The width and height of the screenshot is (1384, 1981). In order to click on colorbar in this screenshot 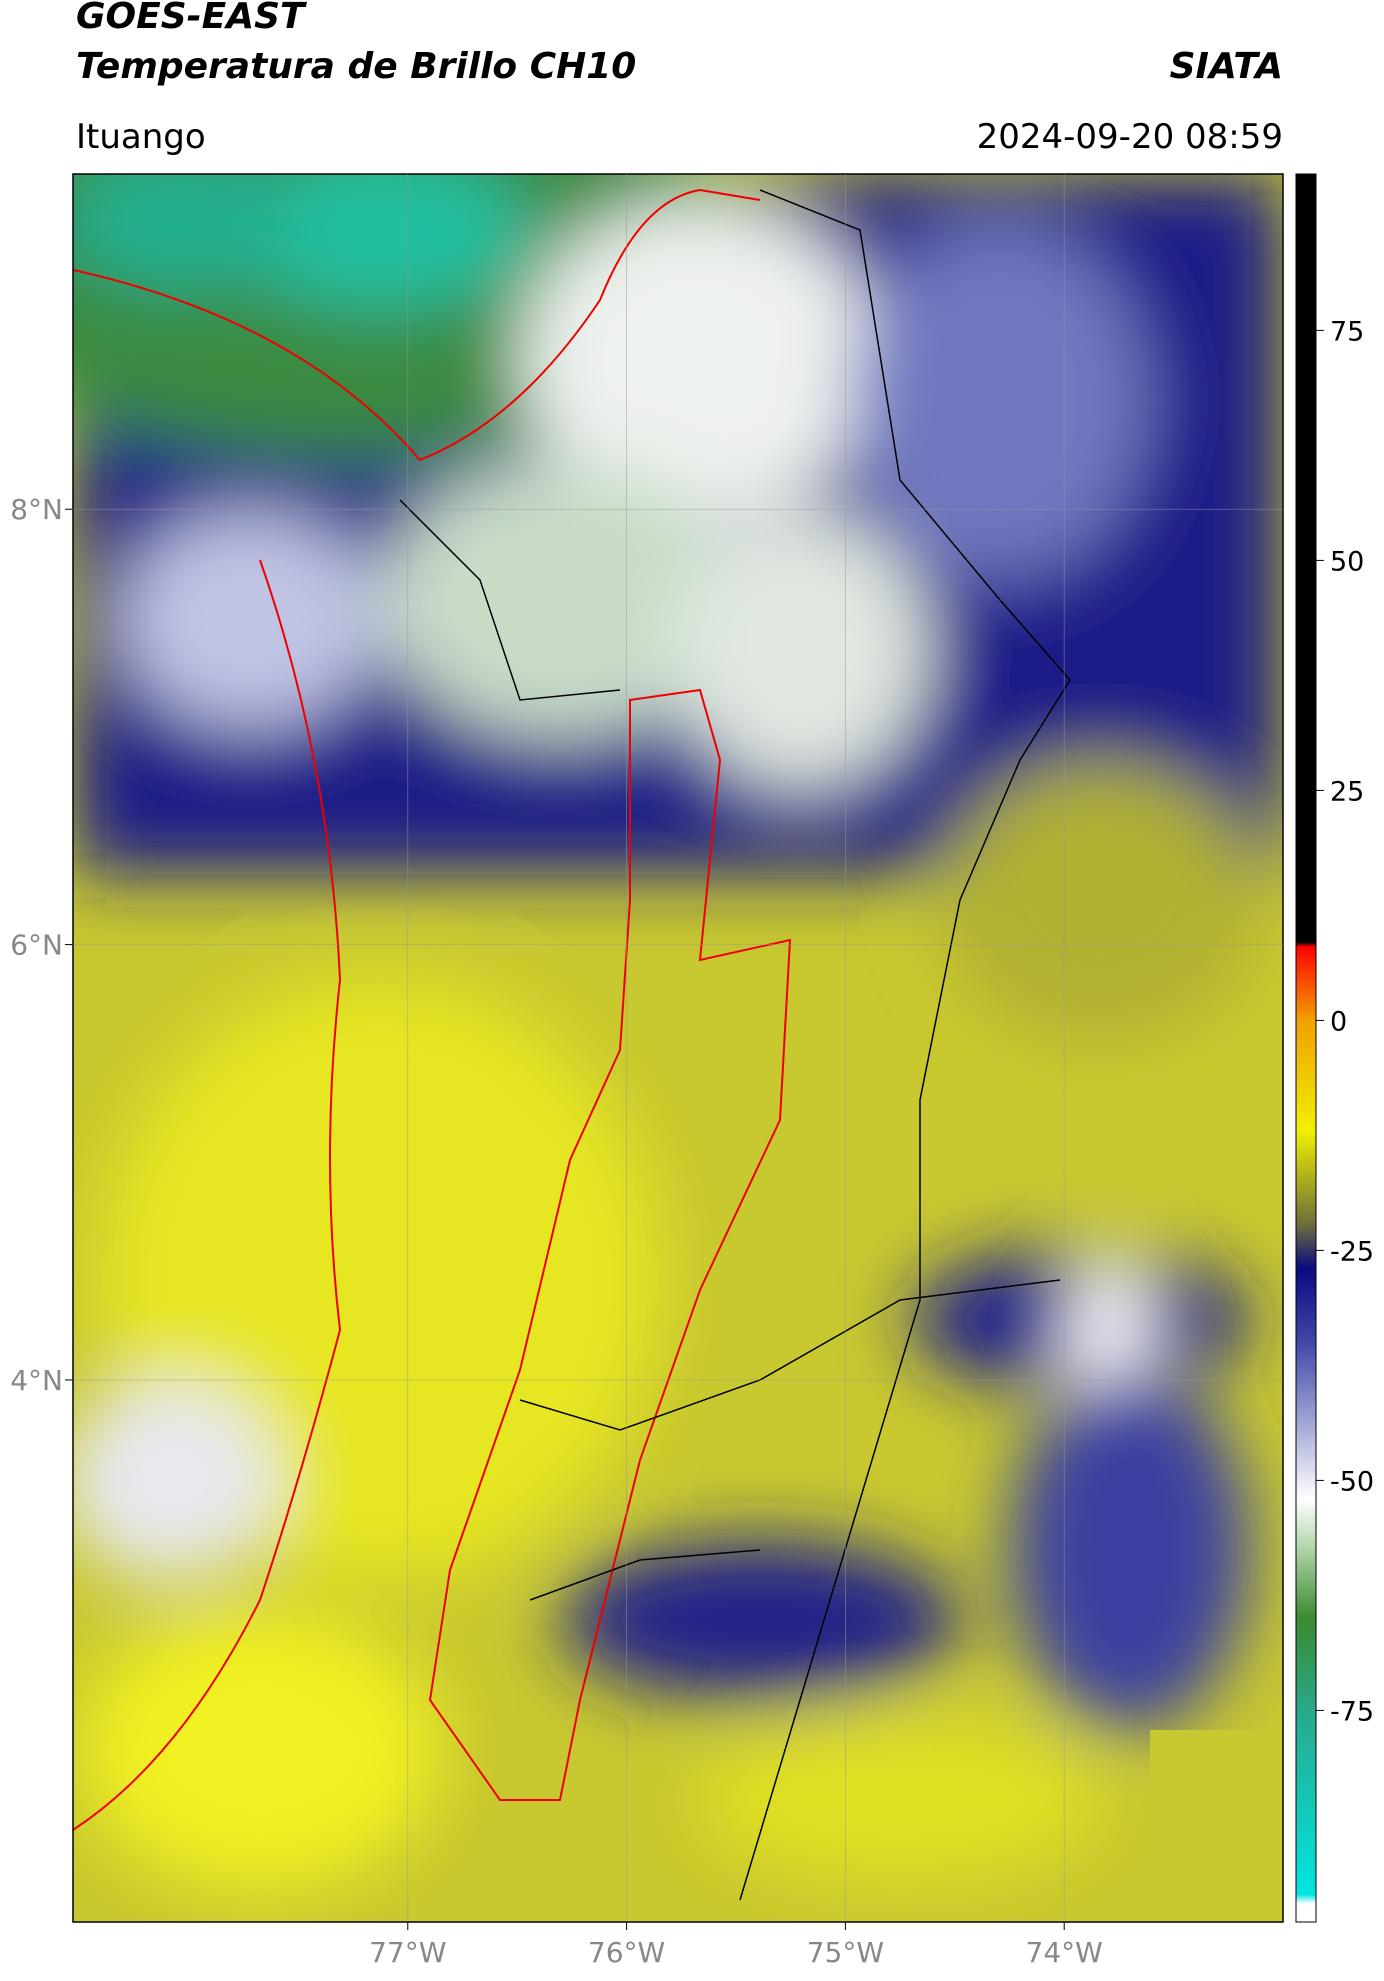, I will do `click(1306, 1048)`.